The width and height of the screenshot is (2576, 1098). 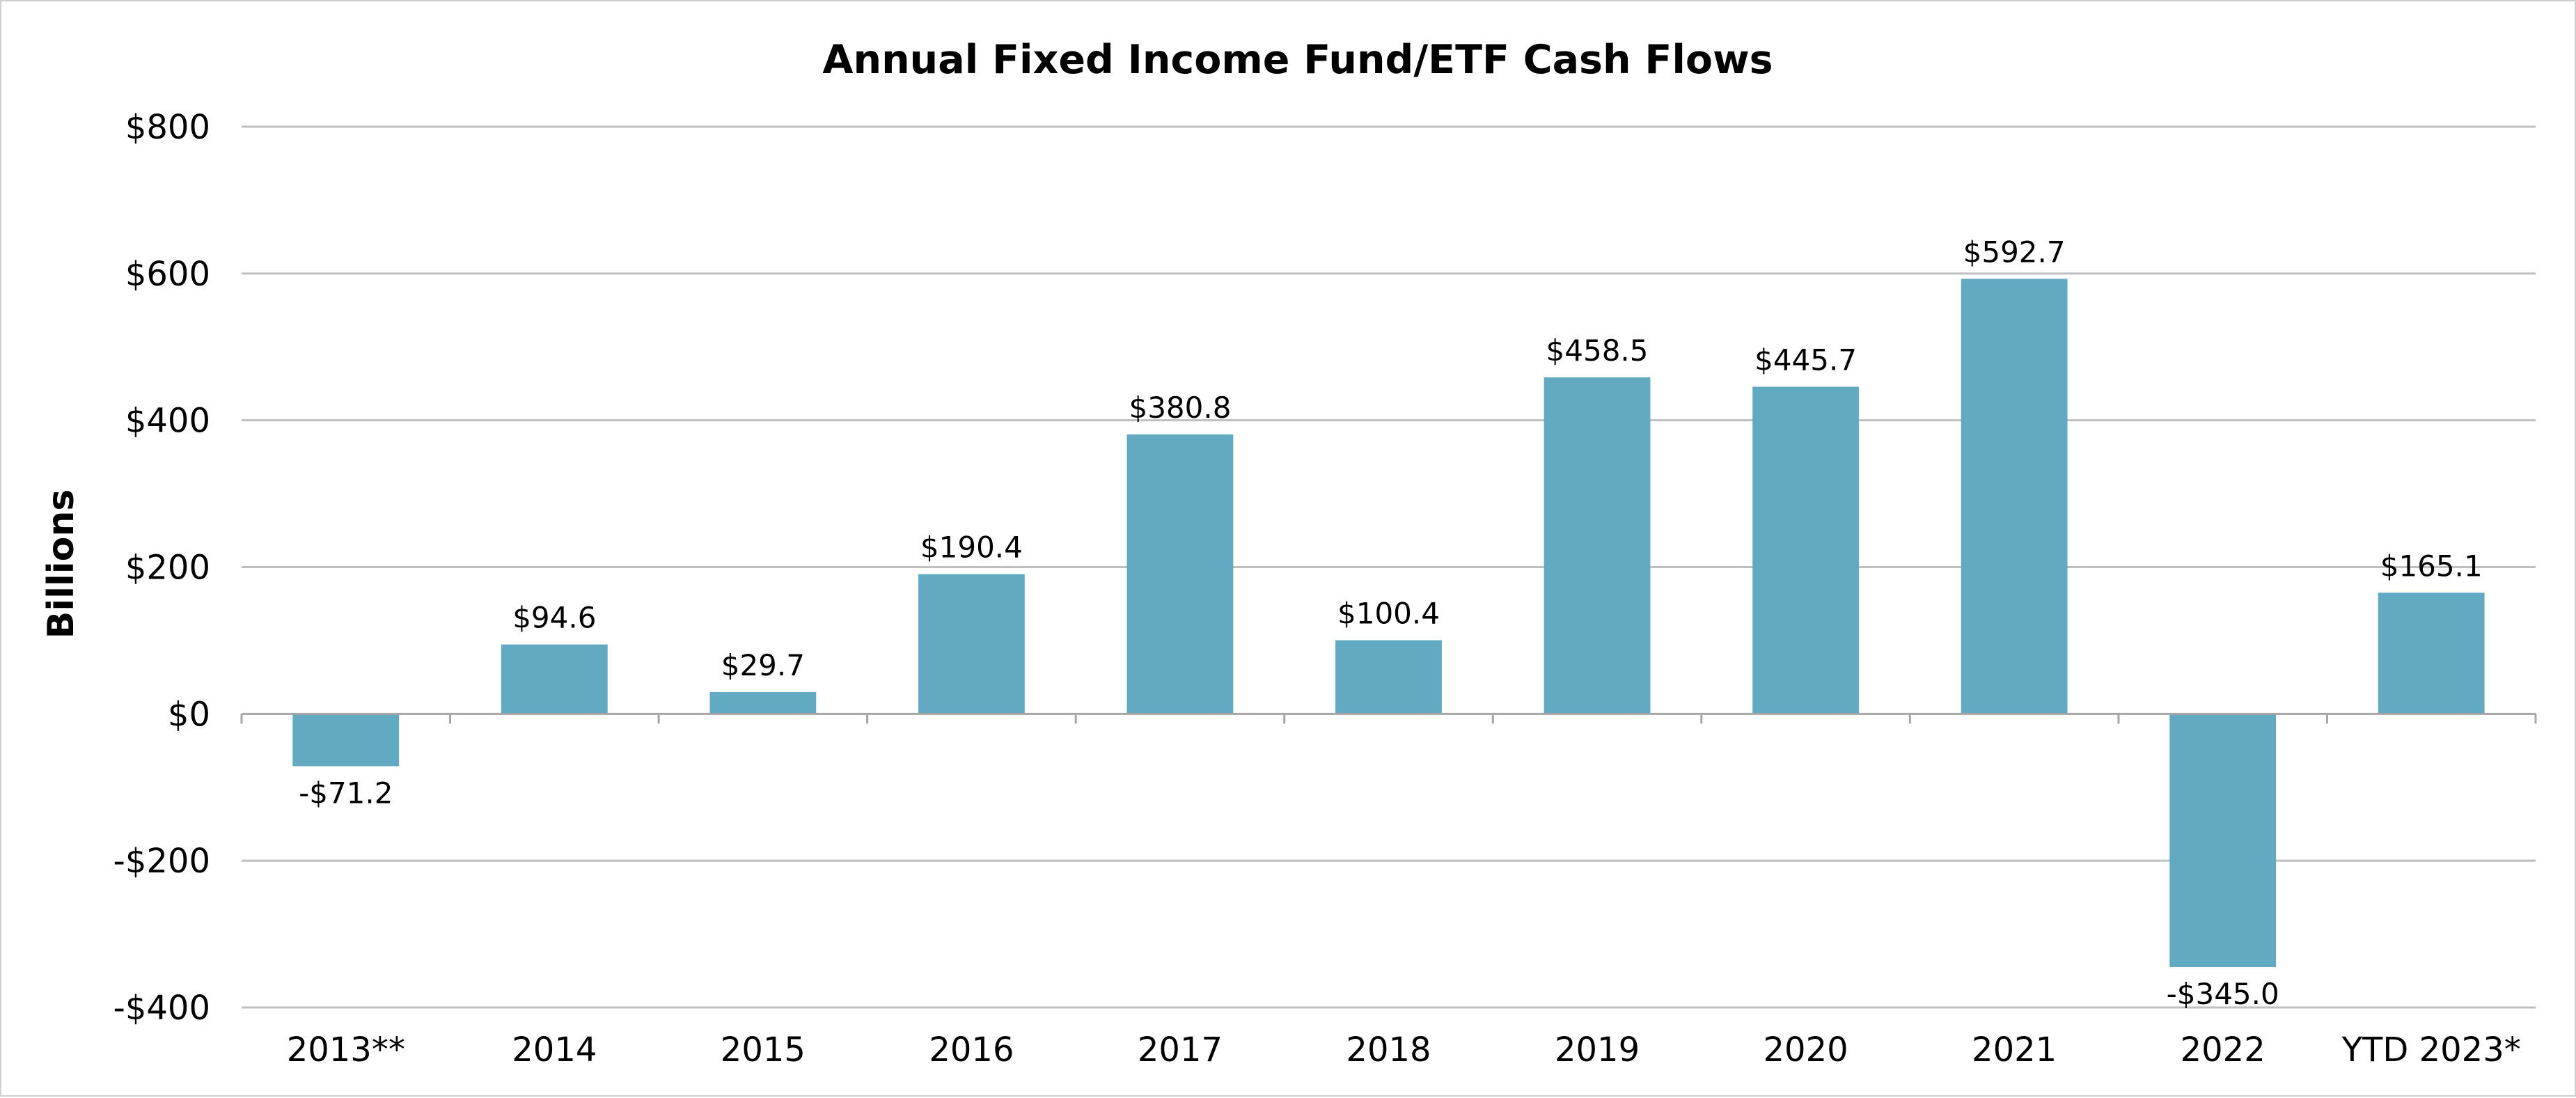 I want to click on x-tick-label: 2019, so click(x=1597, y=1049).